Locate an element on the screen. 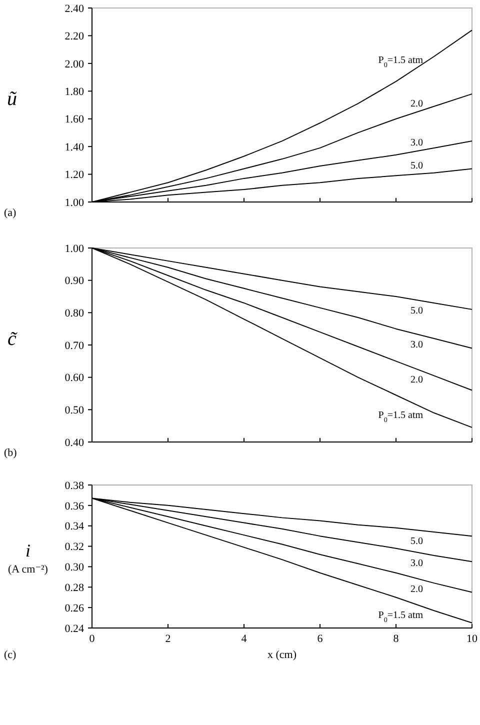 The image size is (480, 725). y-tick-label: 0.24 is located at coordinates (74, 628).